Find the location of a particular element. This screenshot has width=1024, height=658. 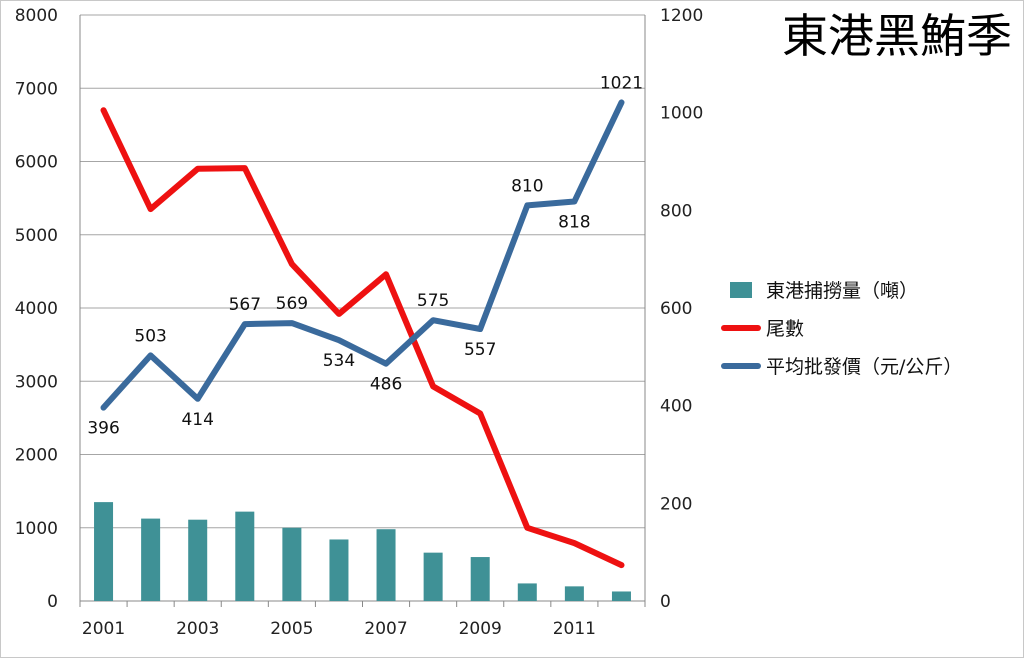

x-tick-label: 2003 is located at coordinates (197, 629).